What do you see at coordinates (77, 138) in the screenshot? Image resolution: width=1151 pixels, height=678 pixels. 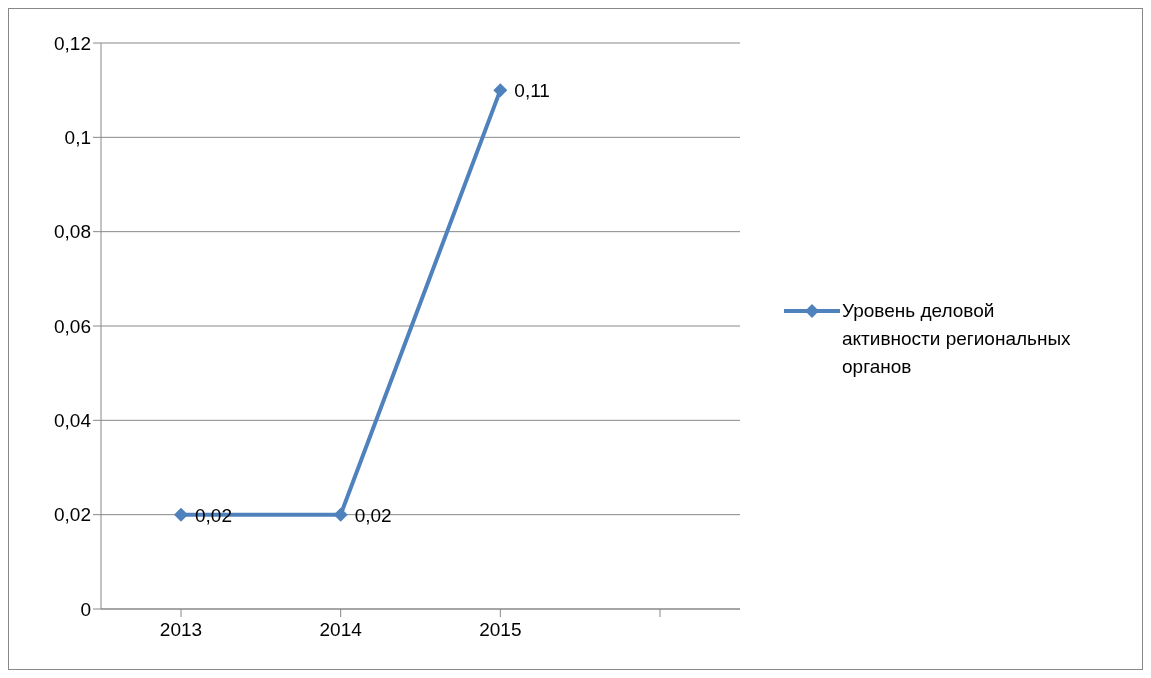 I see `y-tick-label: 0,1` at bounding box center [77, 138].